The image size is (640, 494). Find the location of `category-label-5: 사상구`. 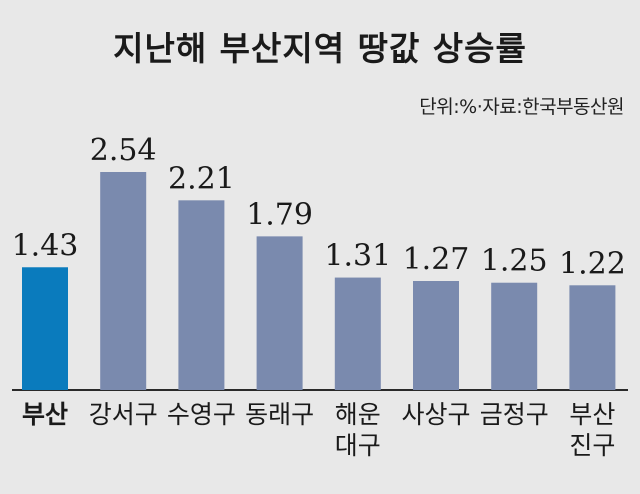

category-label-5: 사상구 is located at coordinates (435, 414).